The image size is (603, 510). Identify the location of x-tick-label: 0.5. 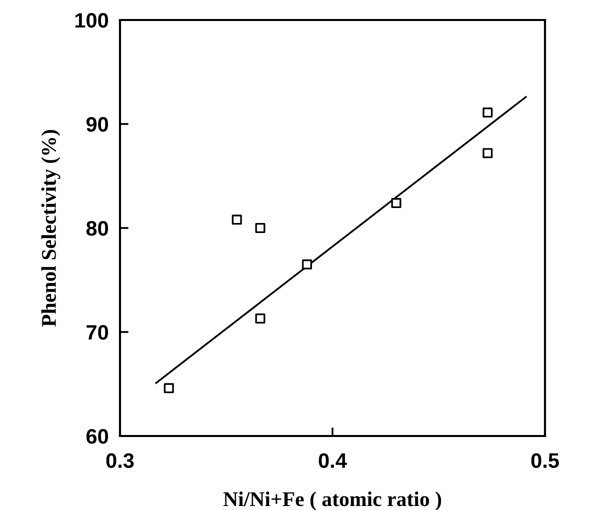
(545, 460).